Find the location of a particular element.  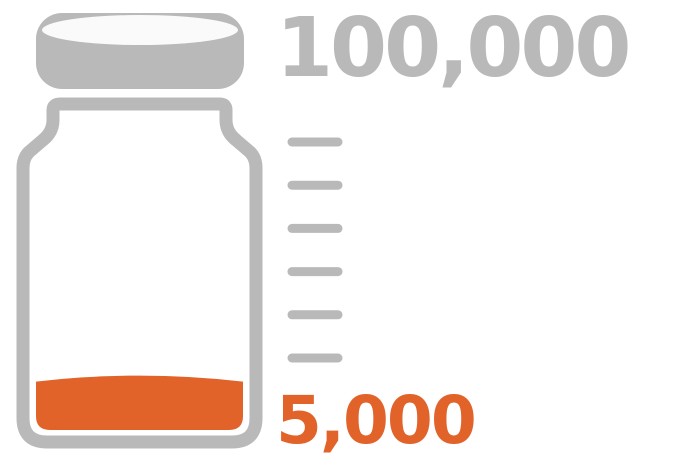

scale-ticks is located at coordinates (315, 250).